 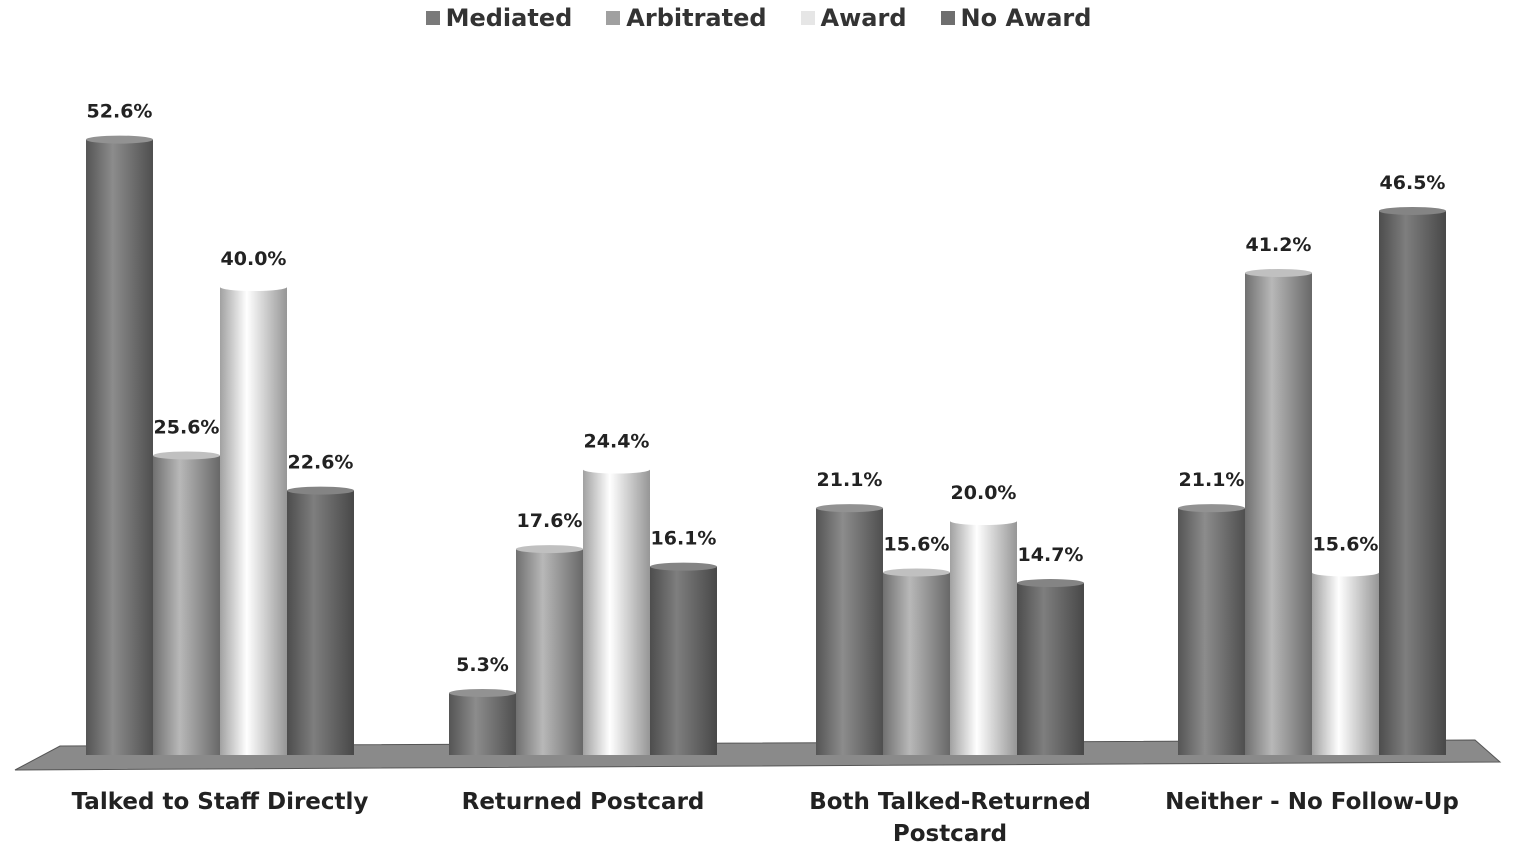 I want to click on data-label: 25.6%, so click(x=187, y=427).